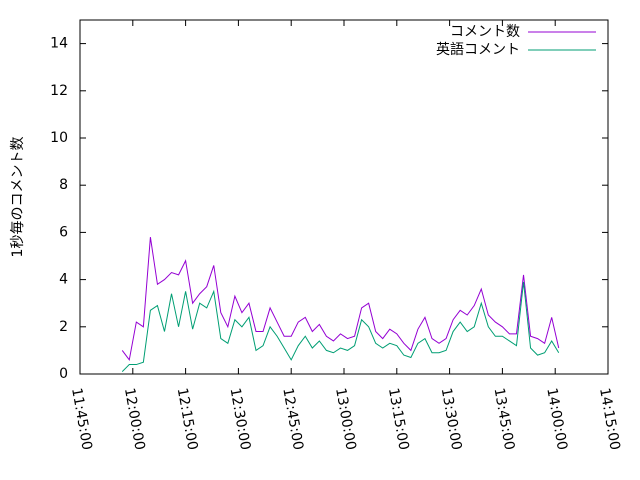  I want to click on series-line, so click(340, 326).